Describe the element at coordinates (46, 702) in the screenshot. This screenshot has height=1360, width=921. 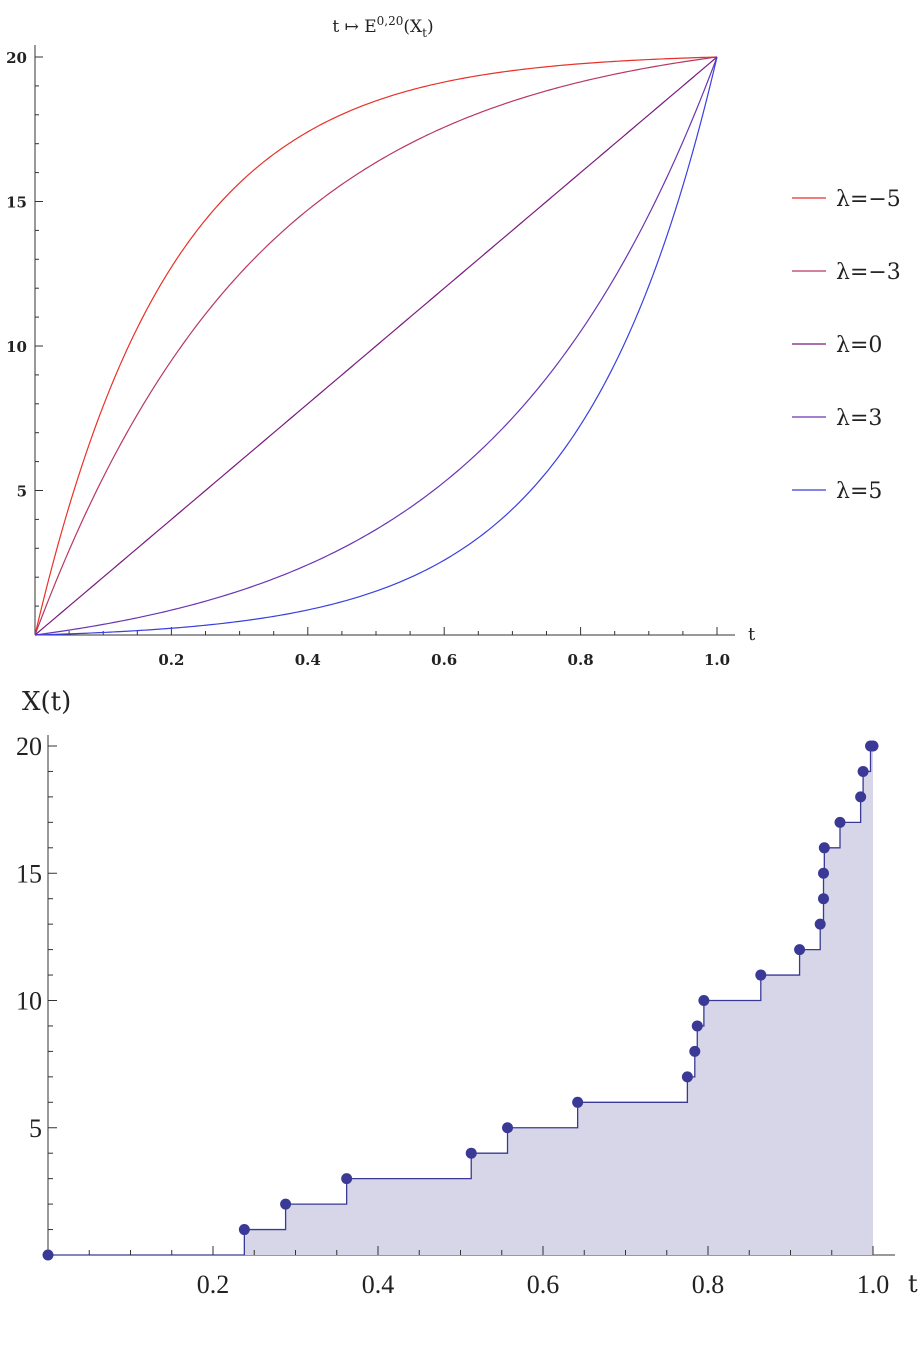
I see `y-axis-label: X(t)` at that location.